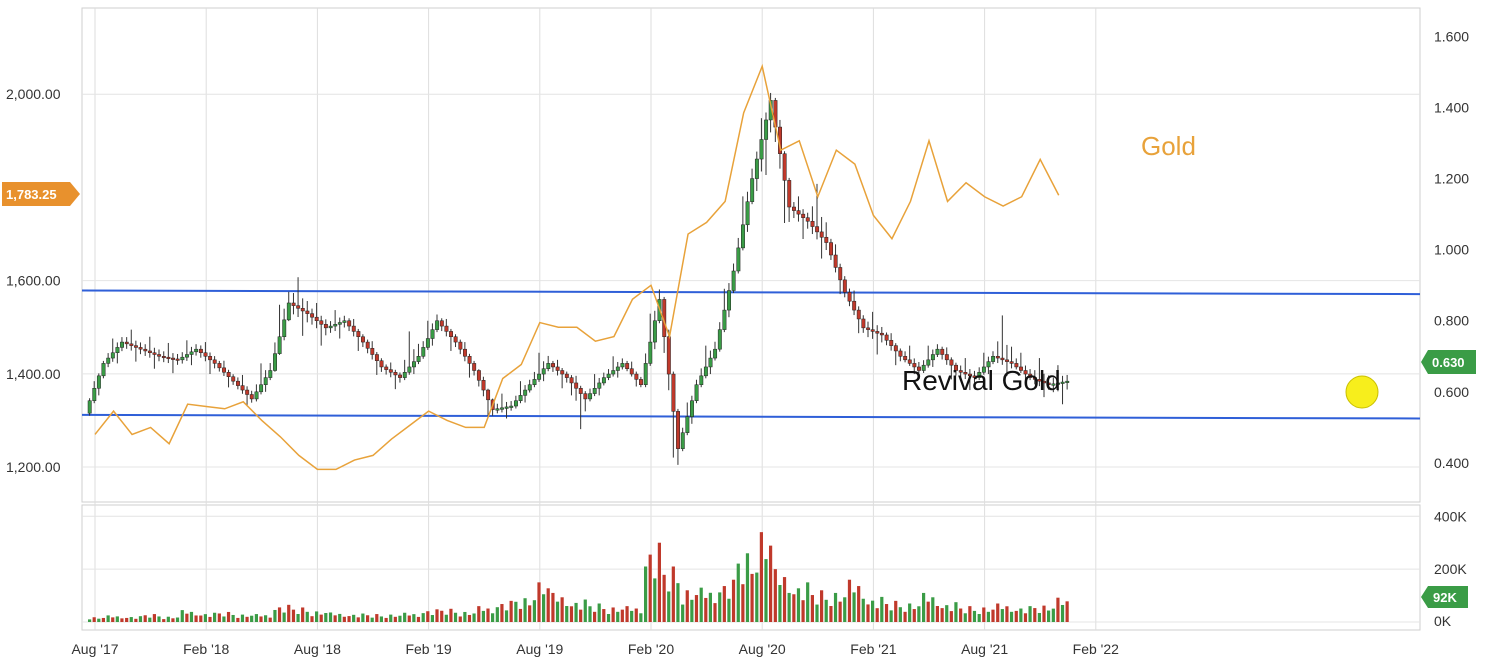 The image size is (1494, 666). Describe the element at coordinates (762, 649) in the screenshot. I see `x-tick-label: Aug '20` at that location.